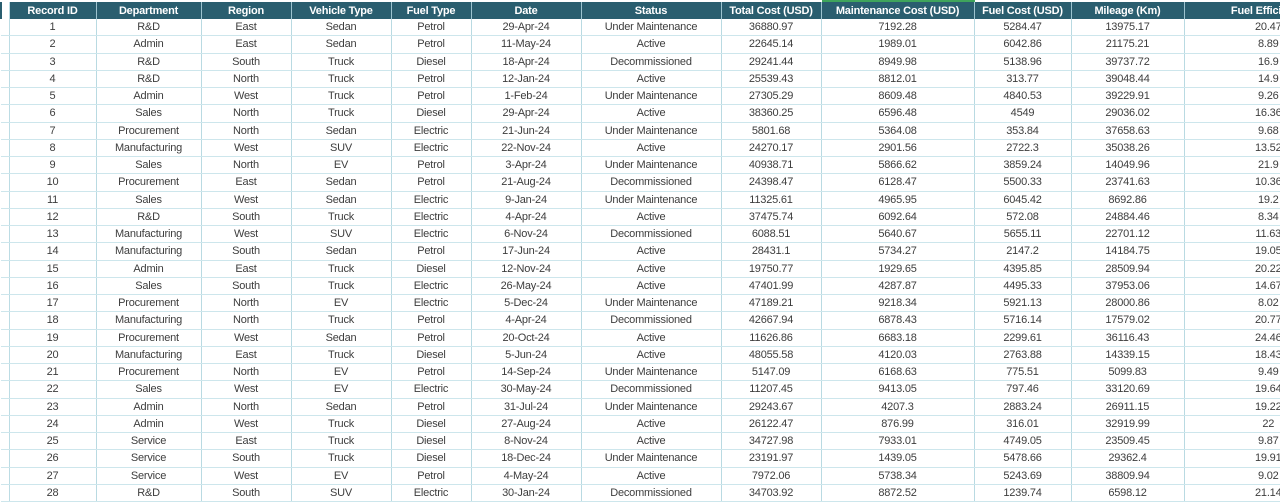 This screenshot has width=1280, height=502. What do you see at coordinates (1023, 476) in the screenshot?
I see `cell-fuel_cost_usd: 5243.69` at bounding box center [1023, 476].